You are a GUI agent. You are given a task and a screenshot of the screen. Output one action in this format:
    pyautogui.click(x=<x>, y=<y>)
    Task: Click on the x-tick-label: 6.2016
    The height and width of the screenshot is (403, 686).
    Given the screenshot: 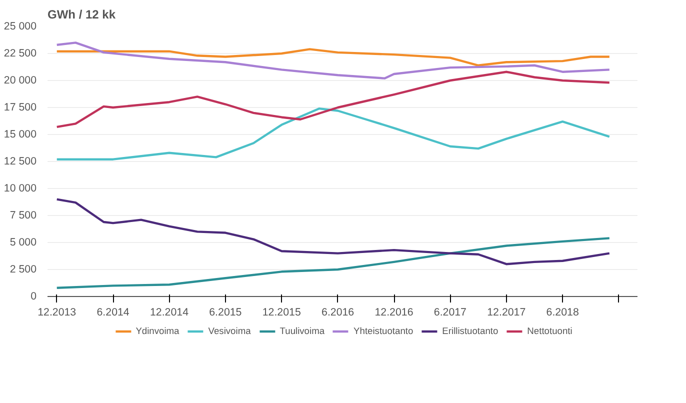 What is the action you would take?
    pyautogui.click(x=338, y=312)
    